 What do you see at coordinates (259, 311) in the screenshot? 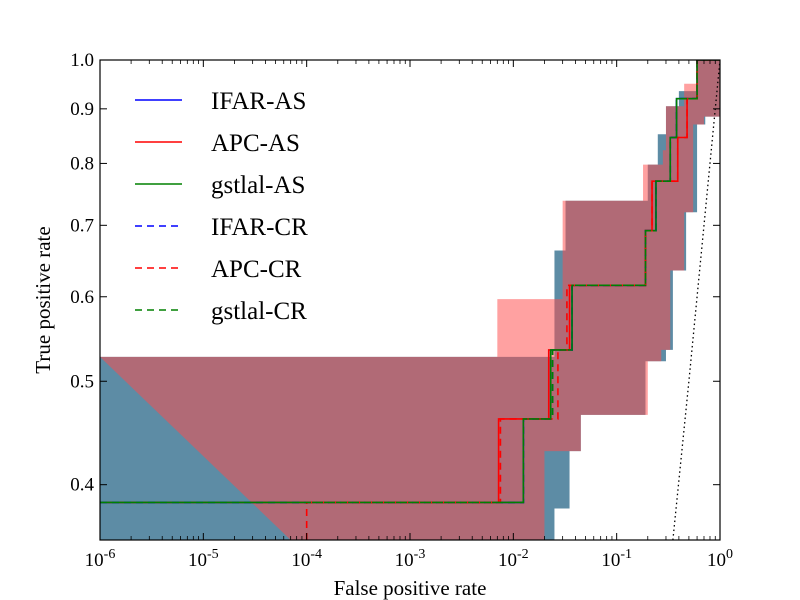
I see `legend-label: gstlal-CR` at bounding box center [259, 311].